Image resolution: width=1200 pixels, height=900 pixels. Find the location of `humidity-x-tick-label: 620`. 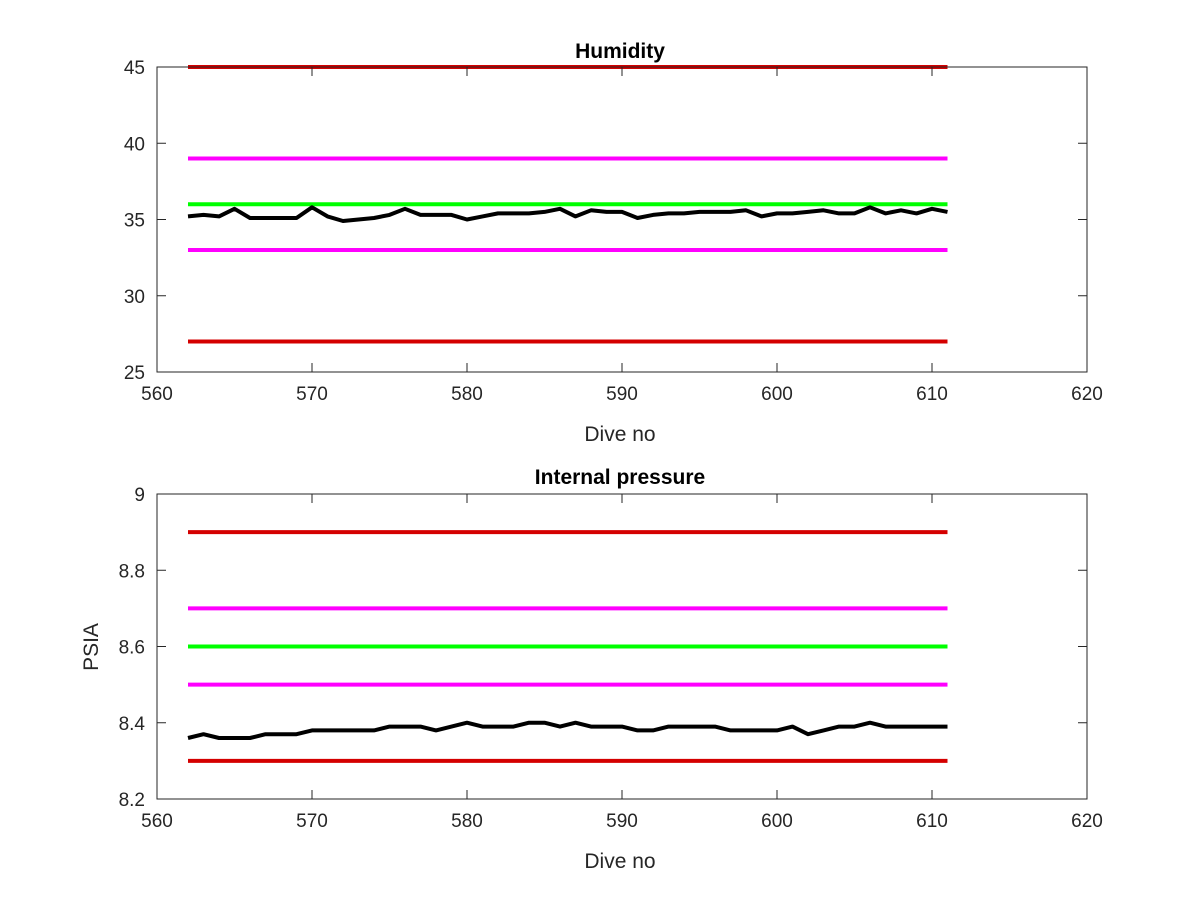

humidity-x-tick-label: 620 is located at coordinates (1087, 394).